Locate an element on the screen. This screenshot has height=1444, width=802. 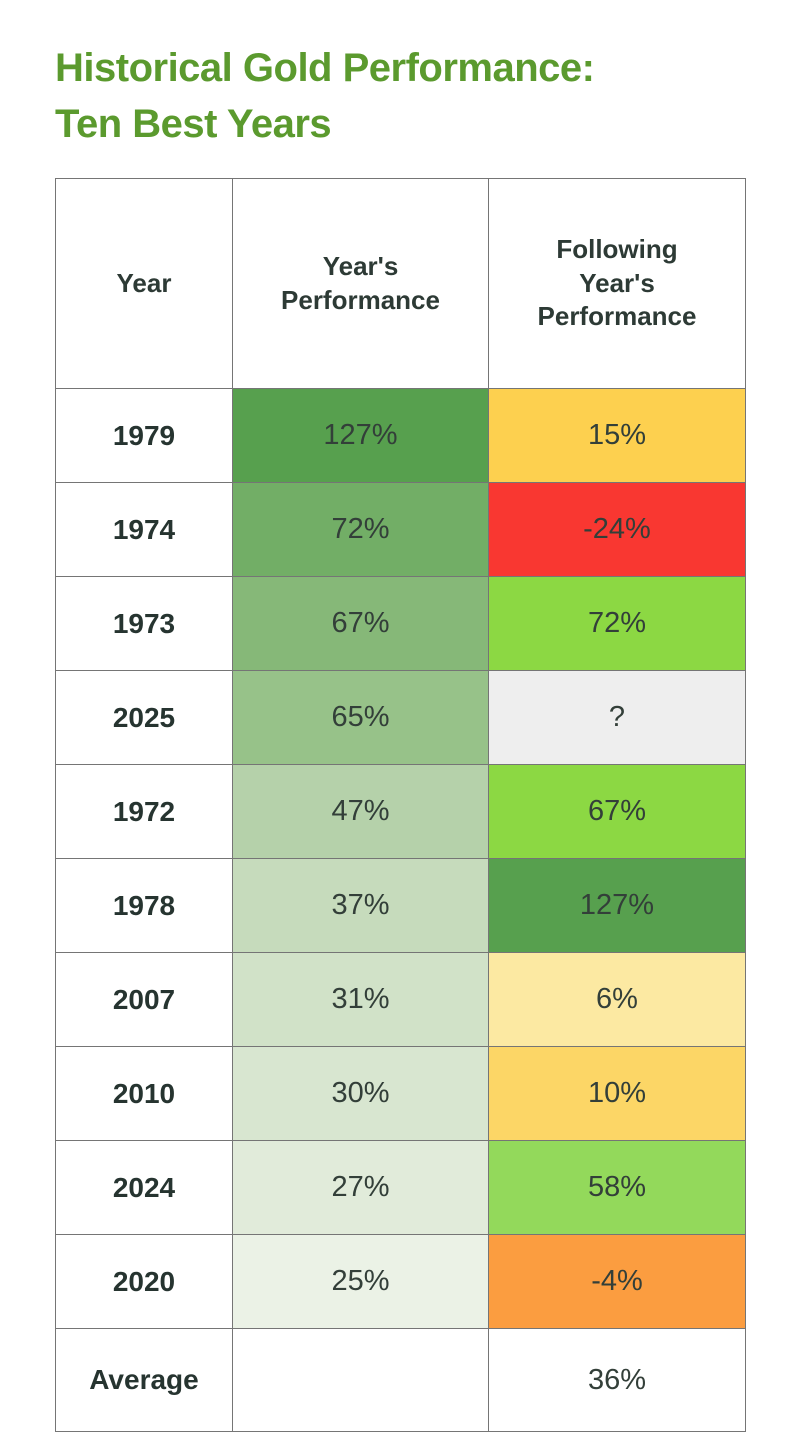
year-cell: 2024 is located at coordinates (144, 1187).